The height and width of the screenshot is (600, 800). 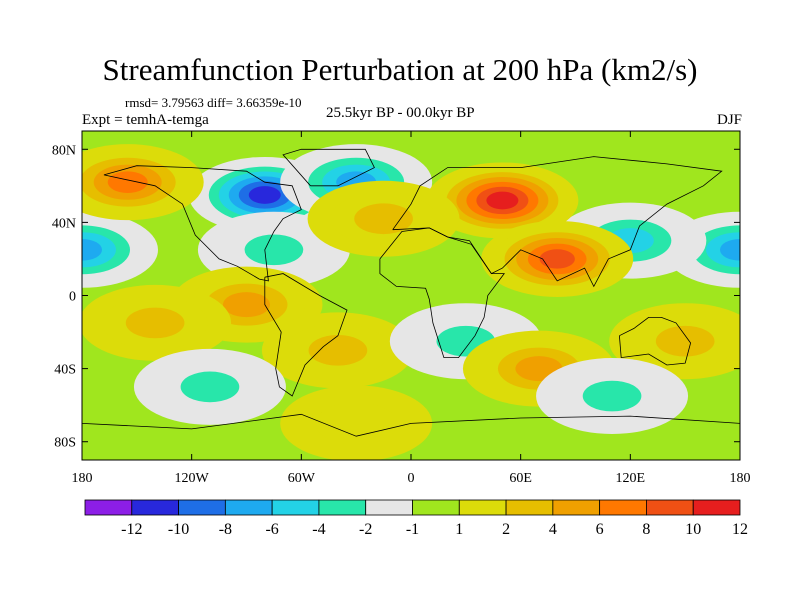 I want to click on y-tick-label: 80N, so click(x=64, y=150).